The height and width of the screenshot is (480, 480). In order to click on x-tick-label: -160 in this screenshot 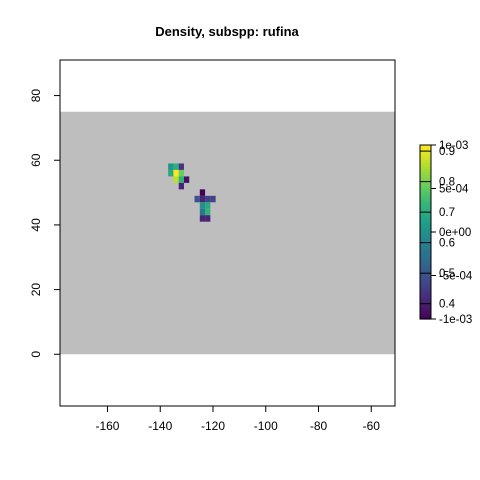, I will do `click(107, 426)`.